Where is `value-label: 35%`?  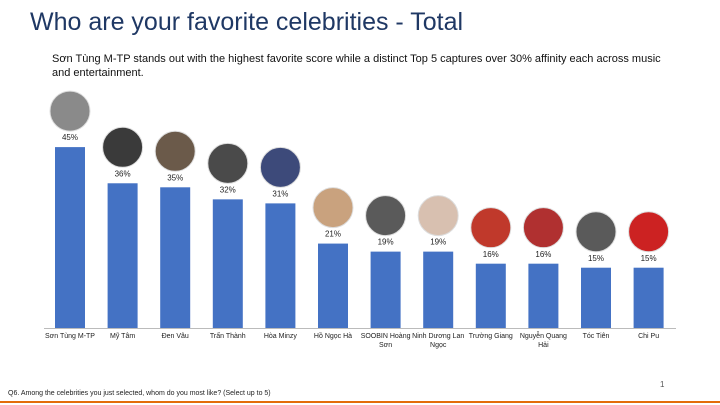 value-label: 35% is located at coordinates (175, 177).